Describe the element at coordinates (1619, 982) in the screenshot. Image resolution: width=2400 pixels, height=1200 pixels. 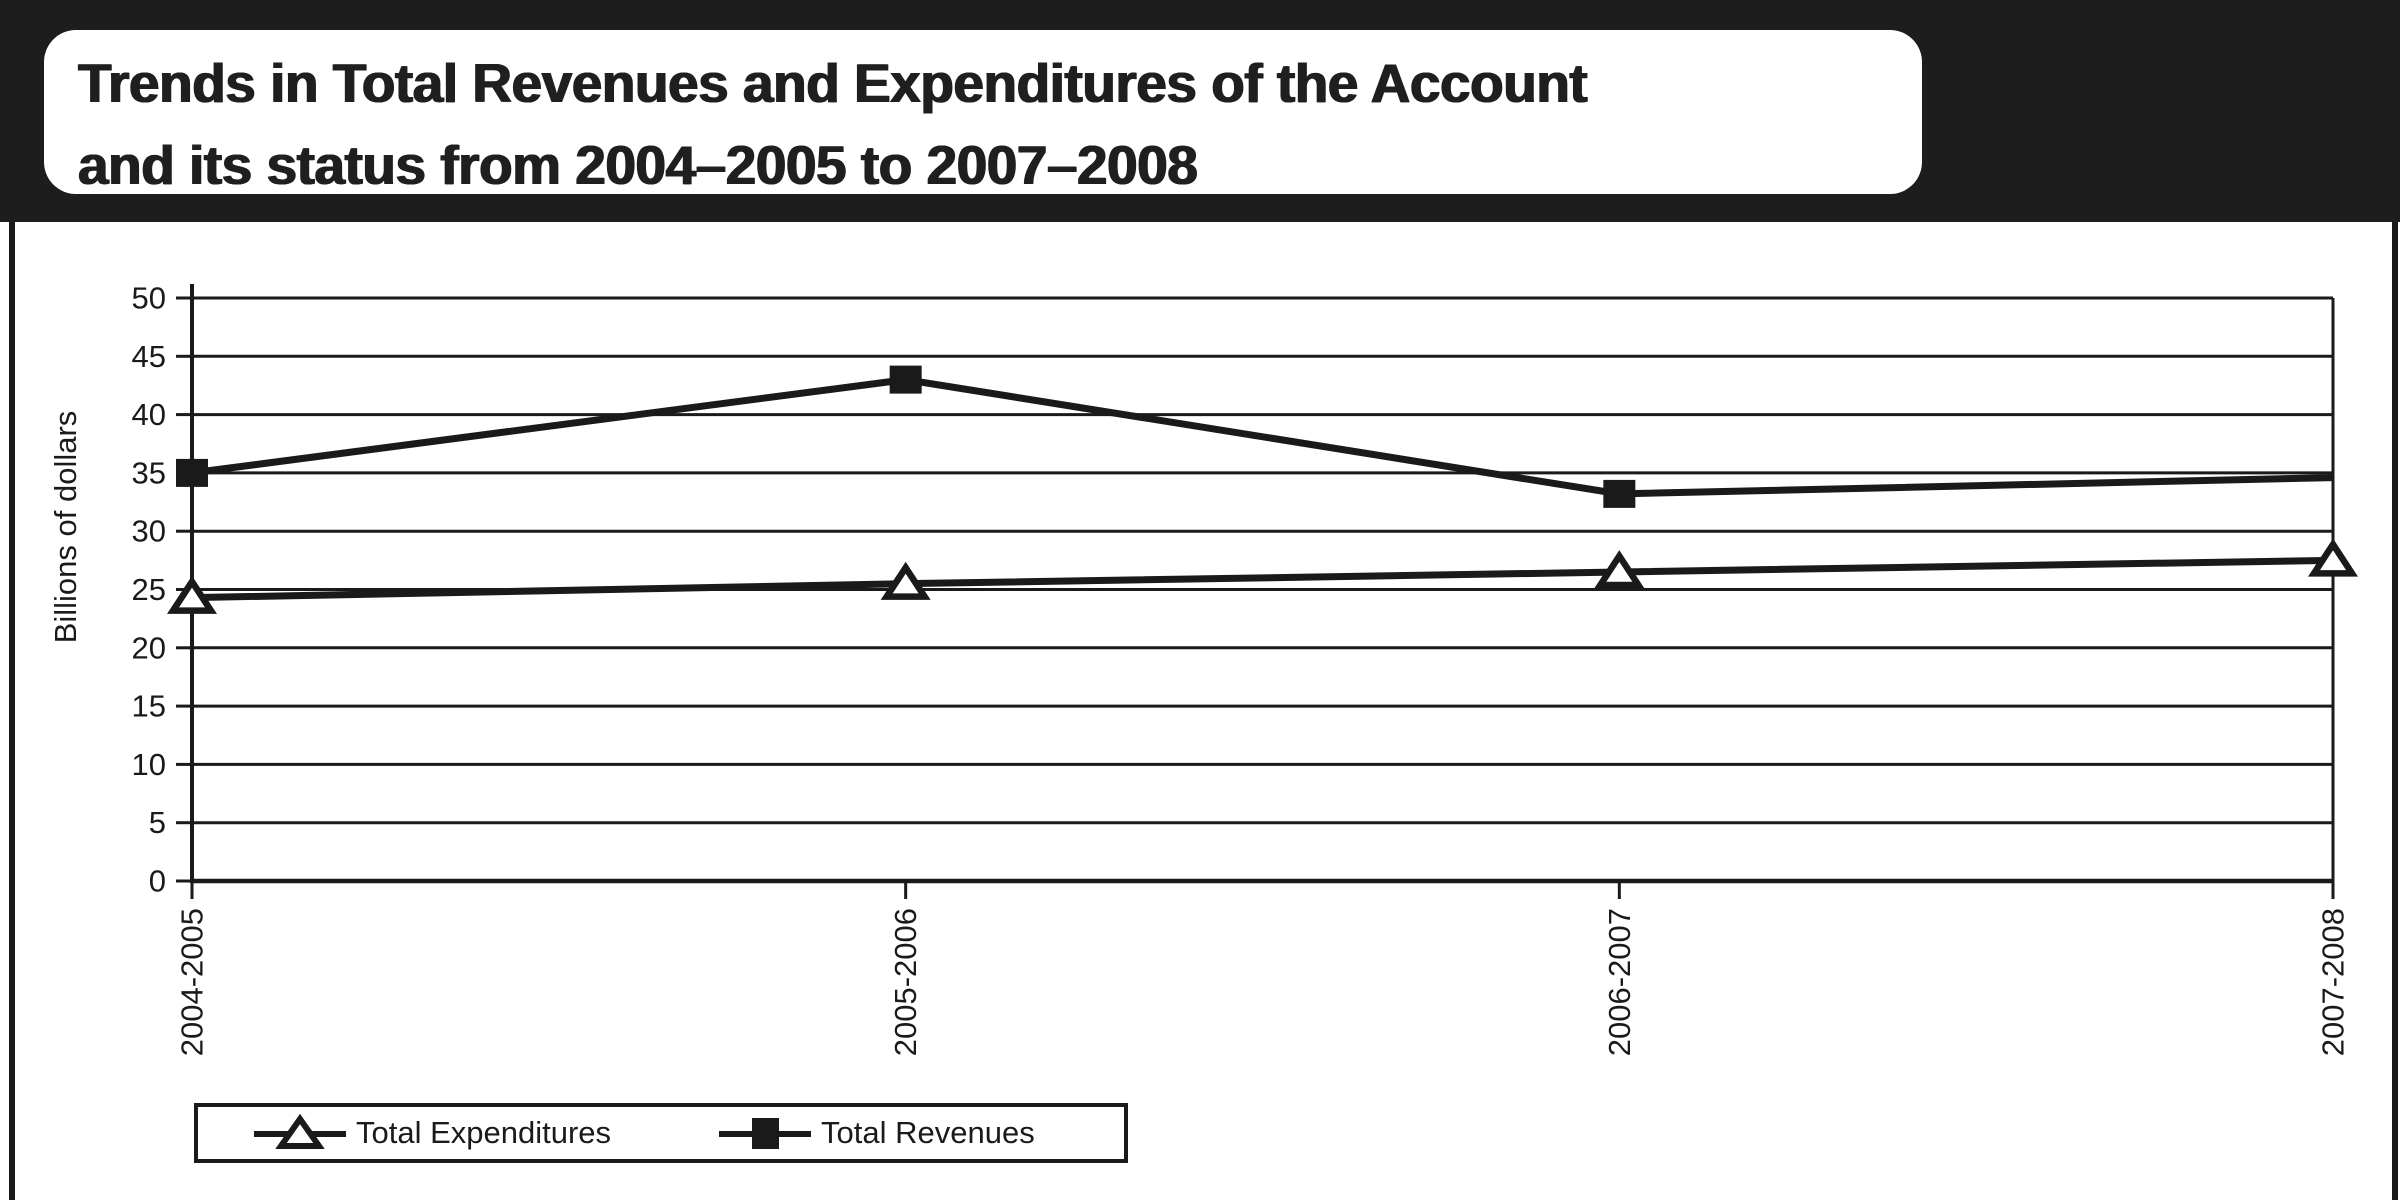
I see `x-tick-label: 2006-2007` at that location.